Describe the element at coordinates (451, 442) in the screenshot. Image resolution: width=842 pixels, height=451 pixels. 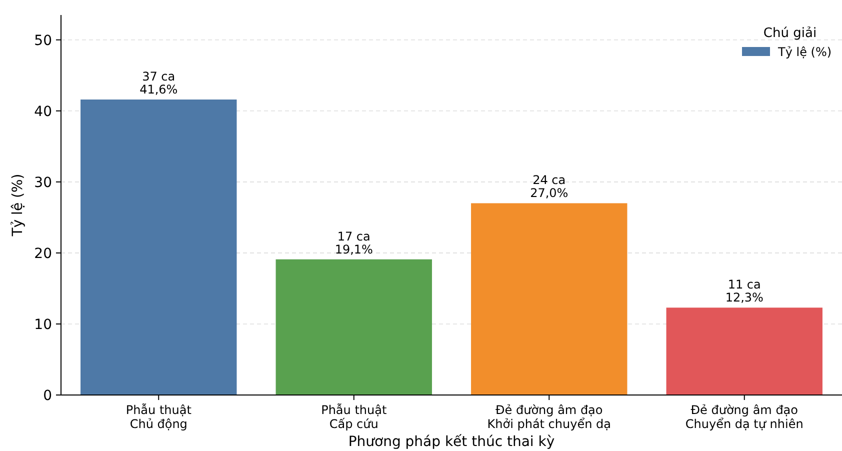
I see `x-axis-title: Phương pháp kết thúc thai kỳ` at that location.